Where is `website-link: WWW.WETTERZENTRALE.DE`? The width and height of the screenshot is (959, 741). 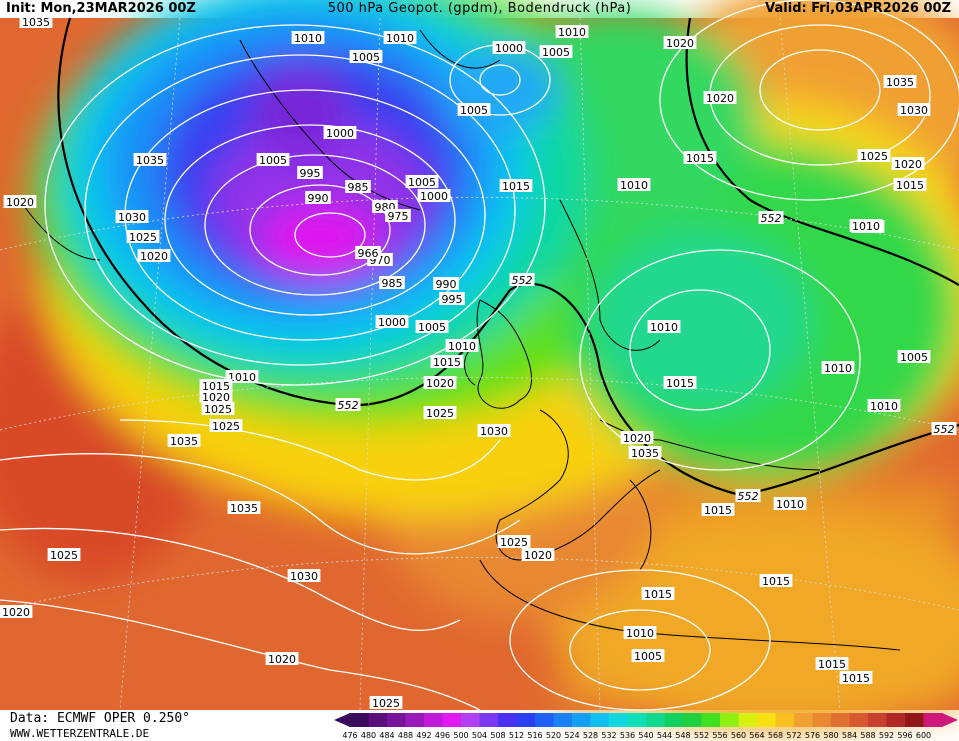 website-link: WWW.WETTERZENTRALE.DE is located at coordinates (80, 733).